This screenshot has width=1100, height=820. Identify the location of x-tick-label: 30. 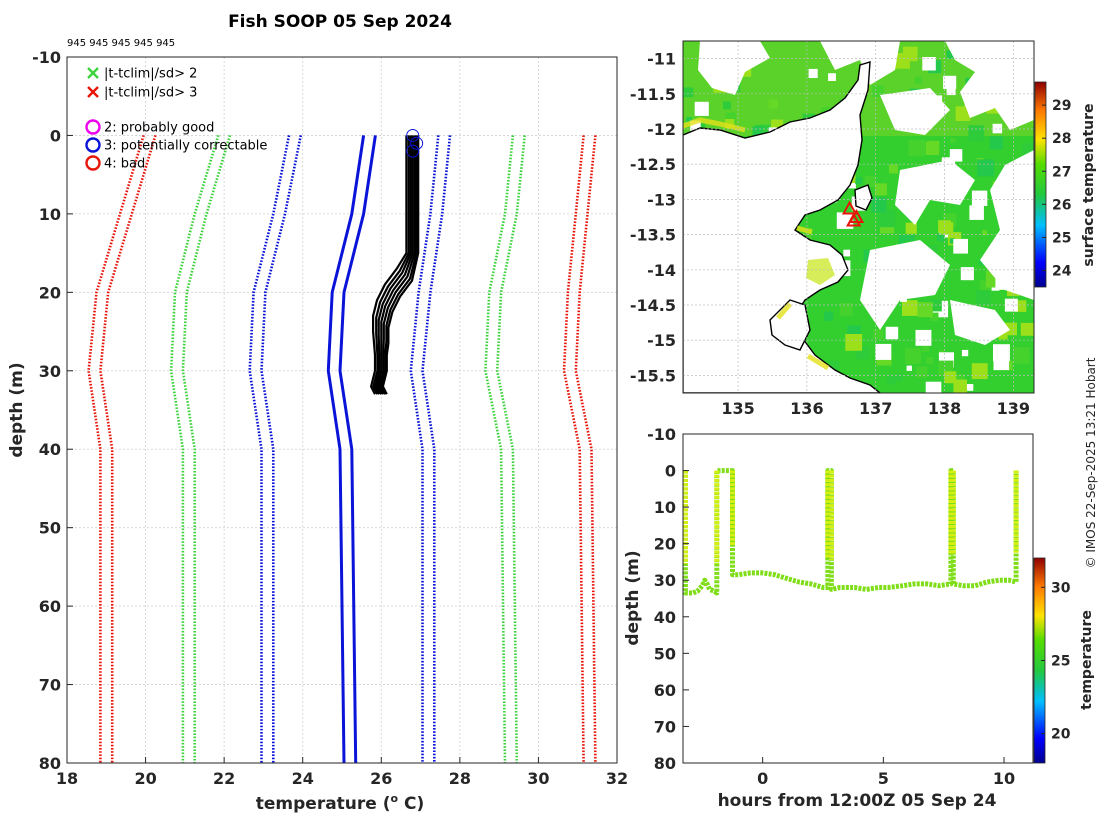
(538, 778).